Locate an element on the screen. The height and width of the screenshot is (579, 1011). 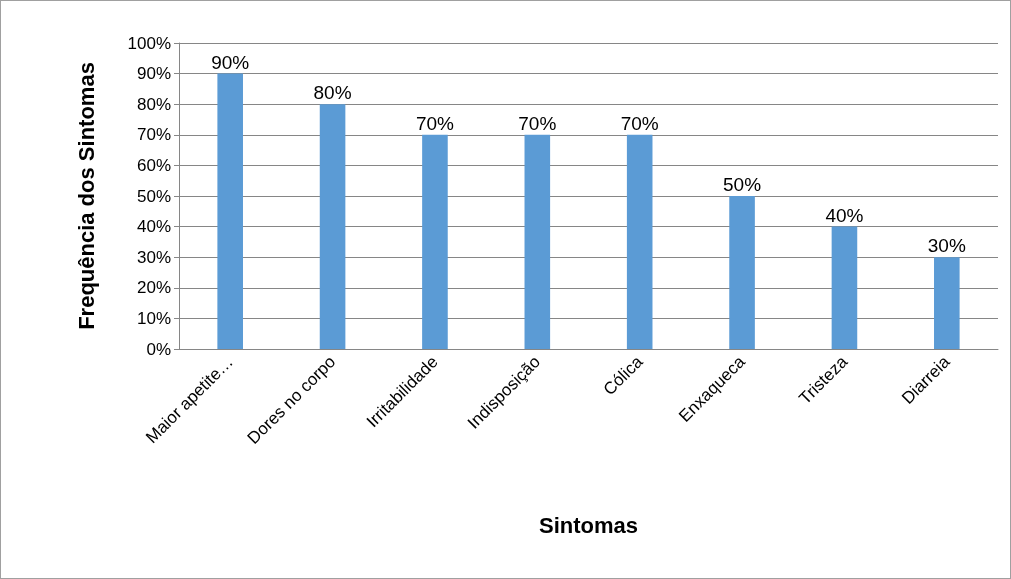
y-tick-label: 70% is located at coordinates (153, 135).